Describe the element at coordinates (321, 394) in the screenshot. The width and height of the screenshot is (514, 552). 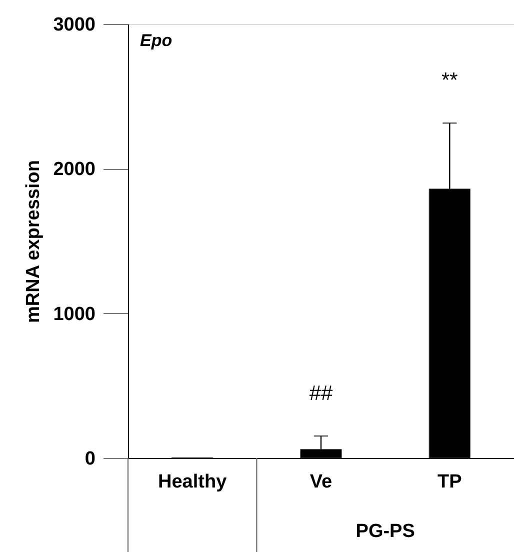
I see `annotation: ##` at that location.